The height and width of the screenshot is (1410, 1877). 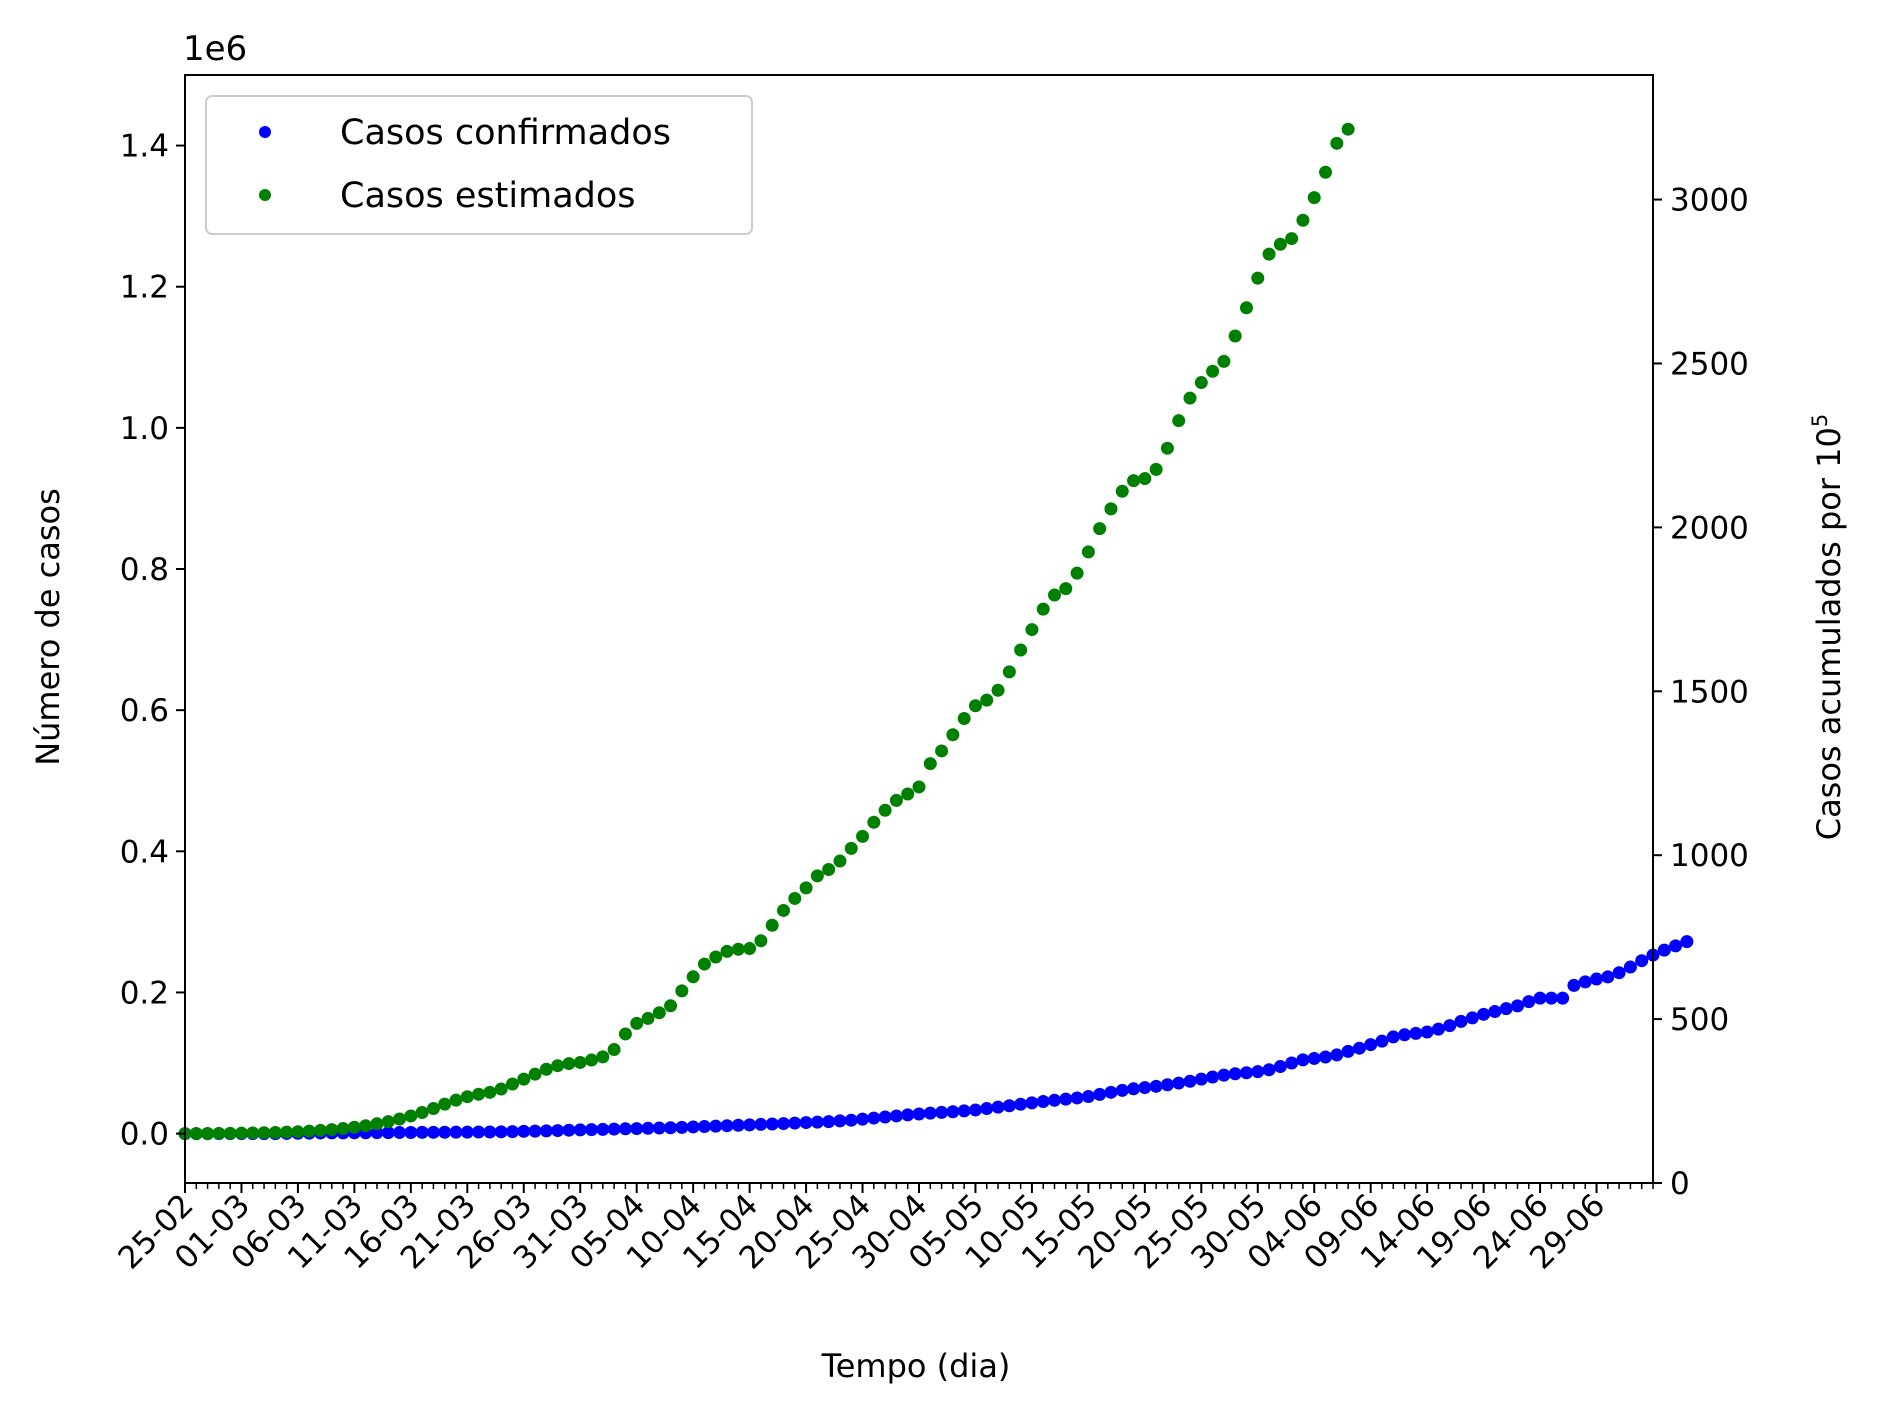 What do you see at coordinates (215, 49) in the screenshot?
I see `y-offset-label: 1e6` at bounding box center [215, 49].